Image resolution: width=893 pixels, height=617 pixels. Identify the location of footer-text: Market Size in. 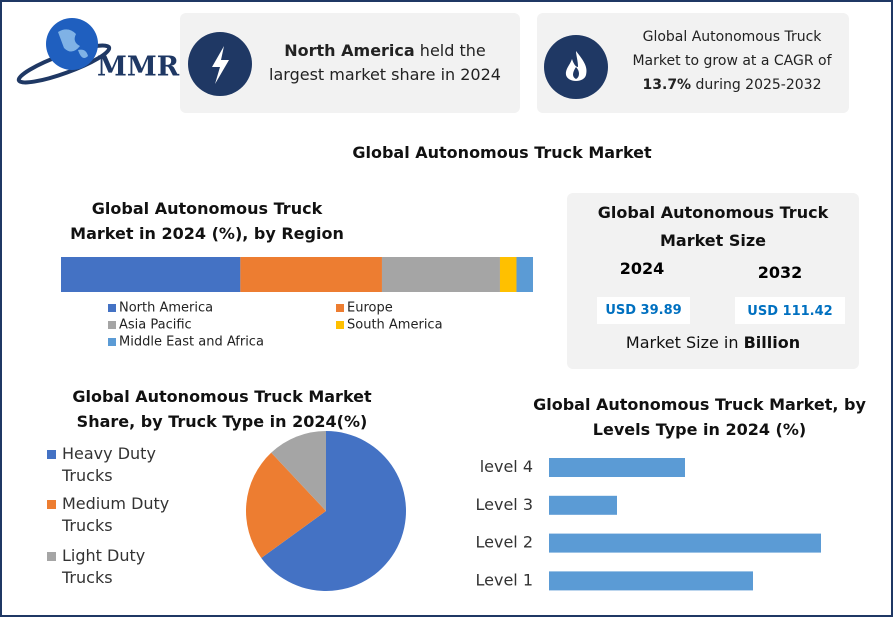
(682, 342).